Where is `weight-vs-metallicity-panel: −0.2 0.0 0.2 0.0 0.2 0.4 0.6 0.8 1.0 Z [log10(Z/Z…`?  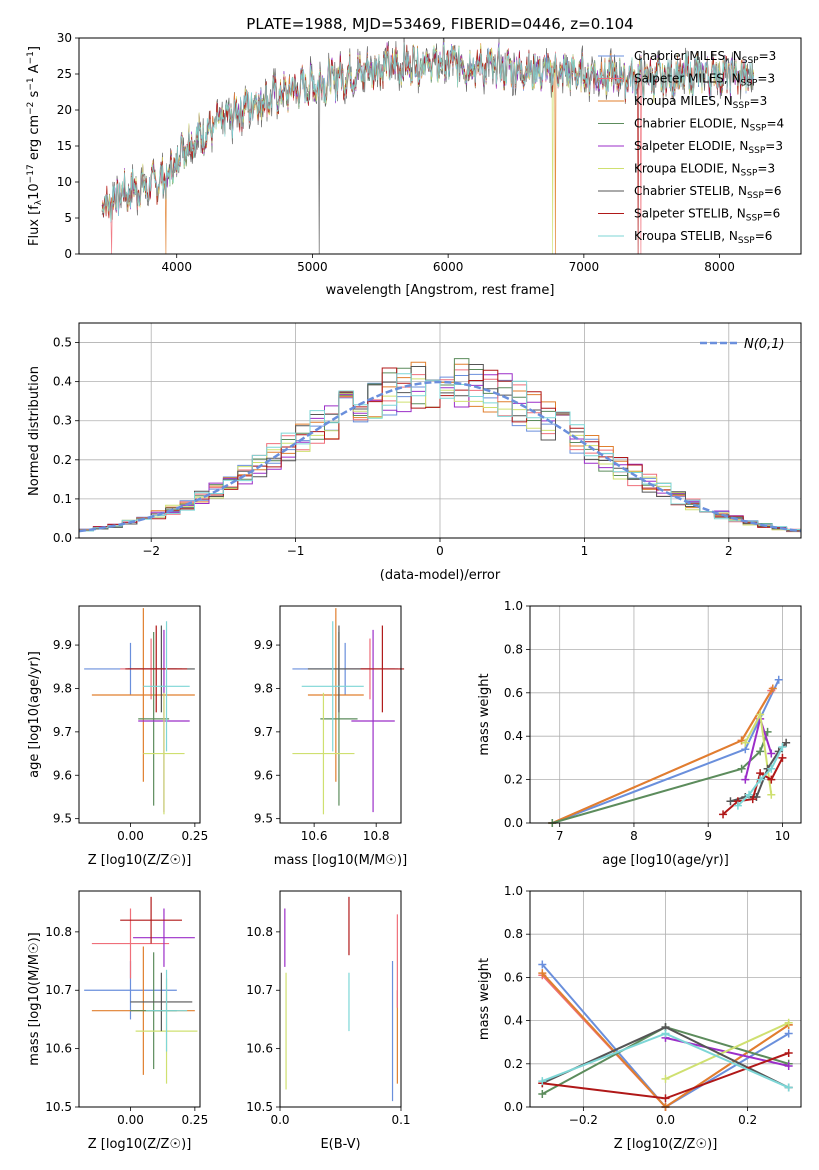 weight-vs-metallicity-panel: −0.2 0.0 0.2 0.0 0.2 0.4 0.6 0.8 1.0 Z [log10(Z/Z… is located at coordinates (639, 1018).